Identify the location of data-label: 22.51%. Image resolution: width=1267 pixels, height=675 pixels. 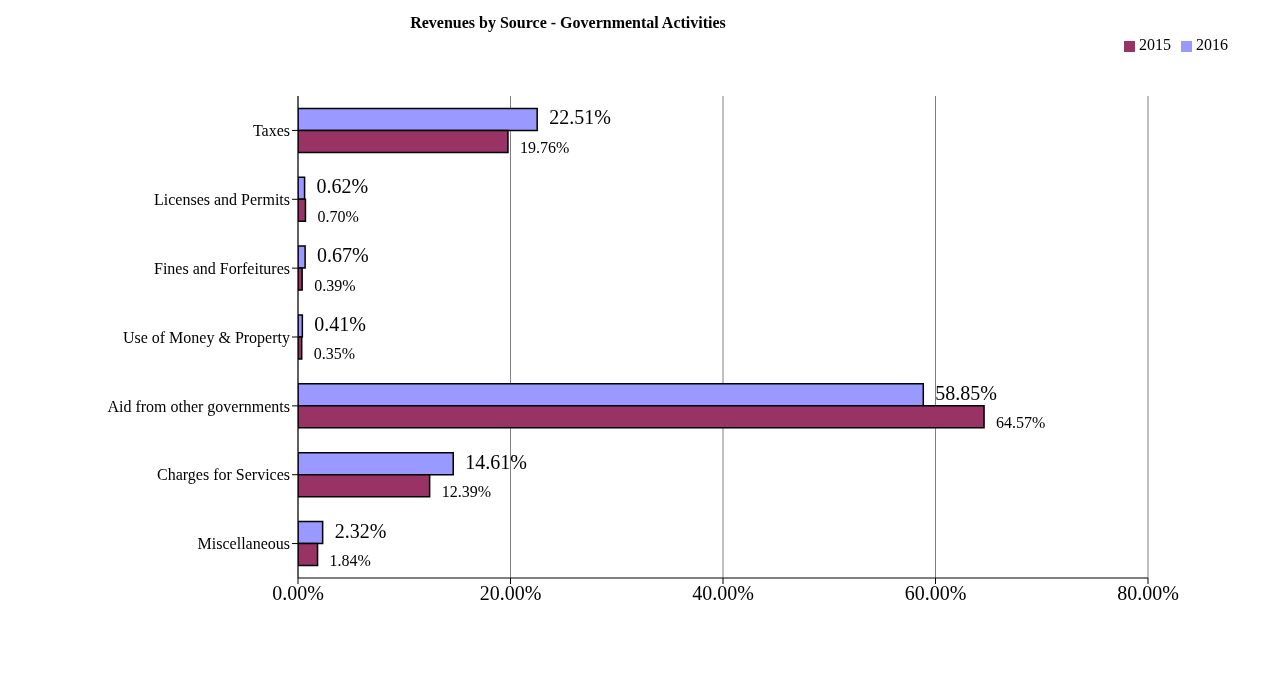
(580, 117).